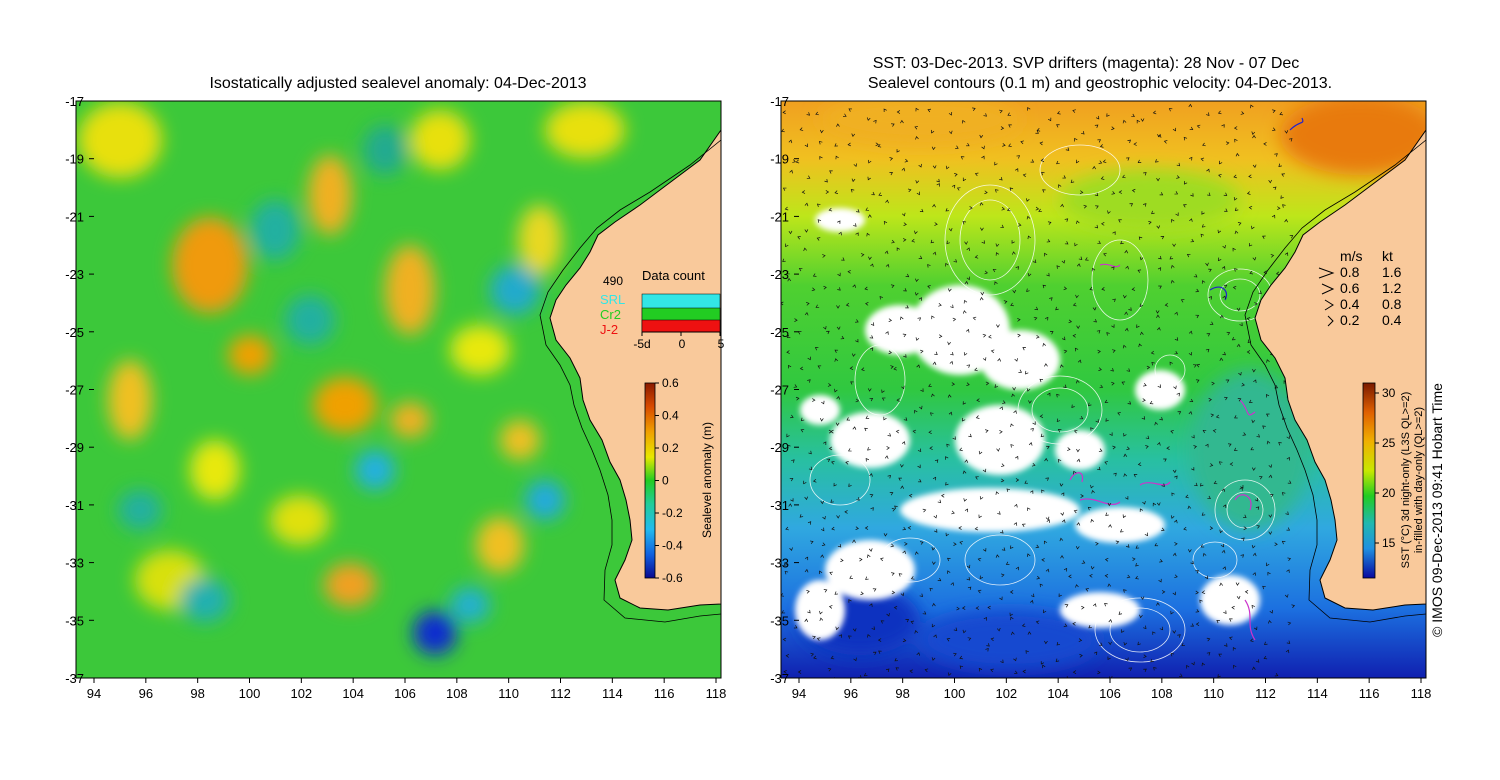 This screenshot has height=780, width=1500. What do you see at coordinates (635, 370) in the screenshot?
I see `land-mass-left` at bounding box center [635, 370].